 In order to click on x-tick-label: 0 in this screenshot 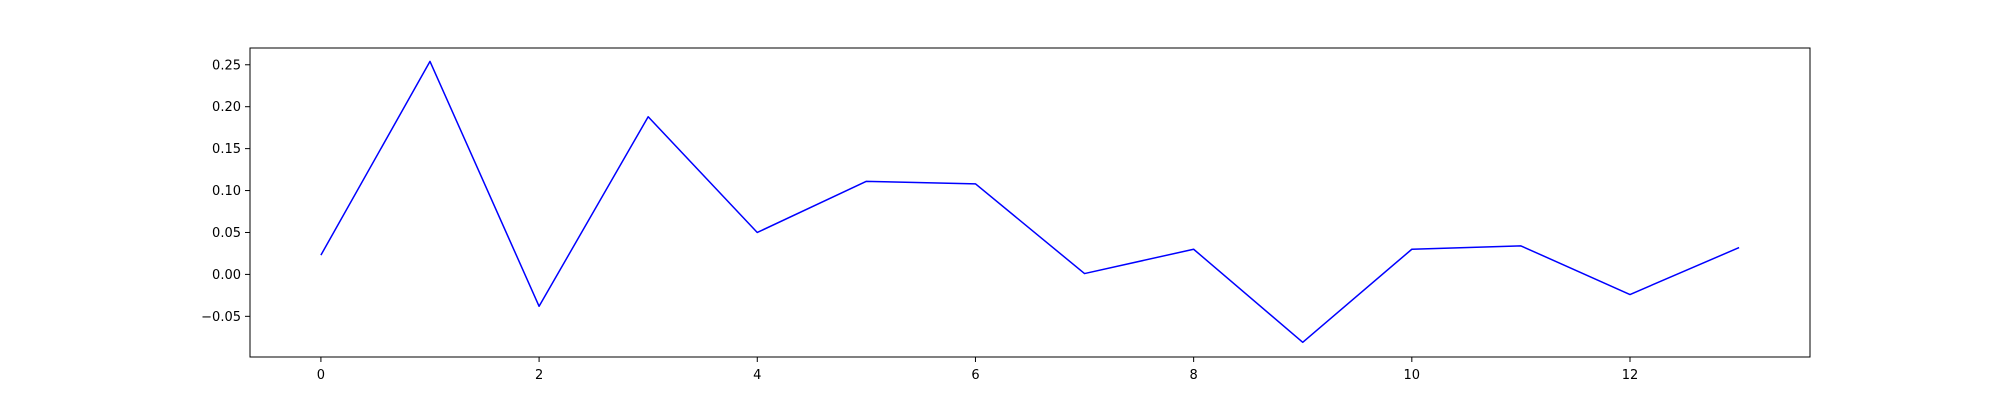, I will do `click(321, 375)`.